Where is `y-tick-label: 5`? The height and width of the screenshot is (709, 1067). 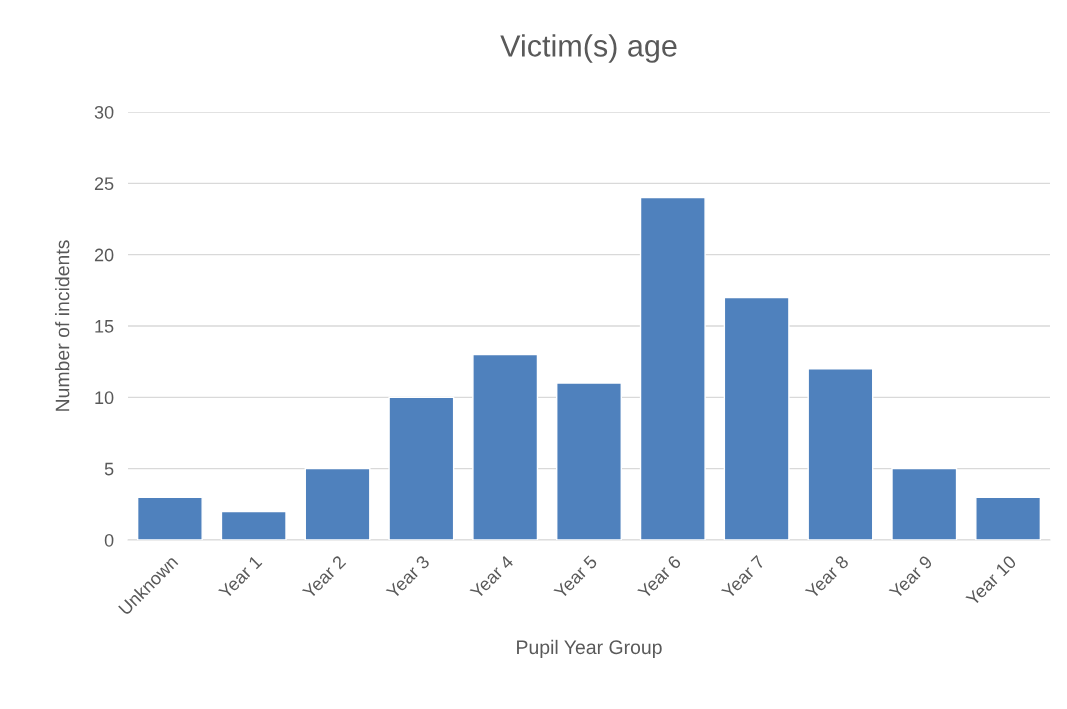
y-tick-label: 5 is located at coordinates (109, 469).